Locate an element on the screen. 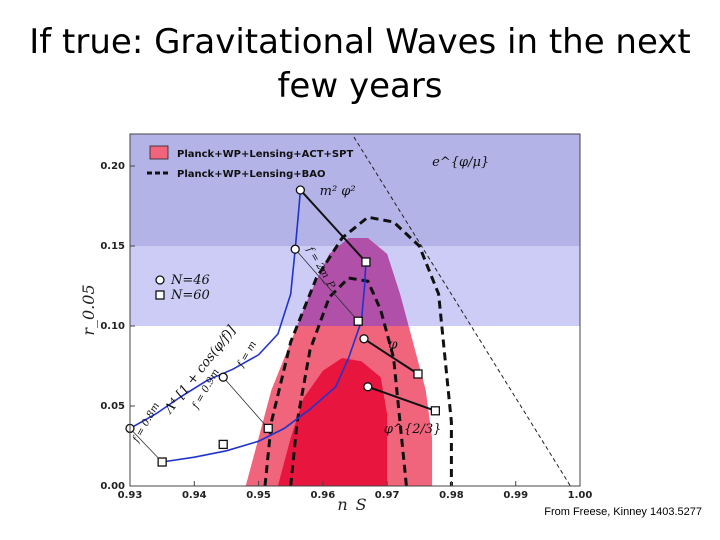 Image resolution: width=720 pixels, height=540 pixels. contour-inner-fill is located at coordinates (332, 422).